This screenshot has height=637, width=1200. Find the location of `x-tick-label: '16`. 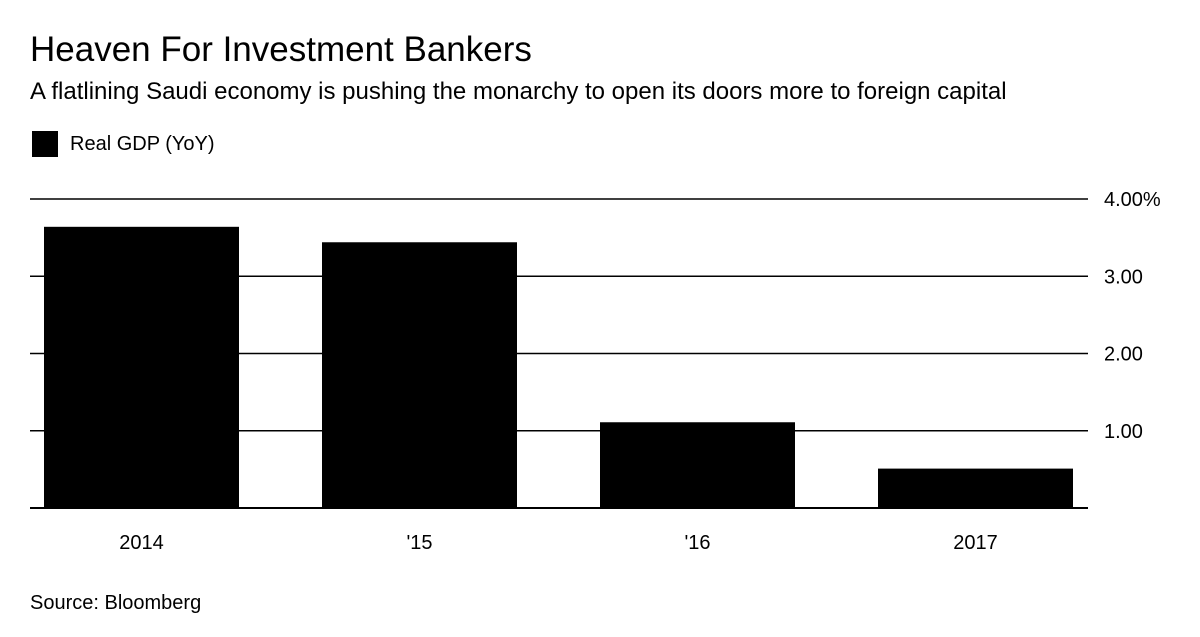

x-tick-label: '16 is located at coordinates (697, 543).